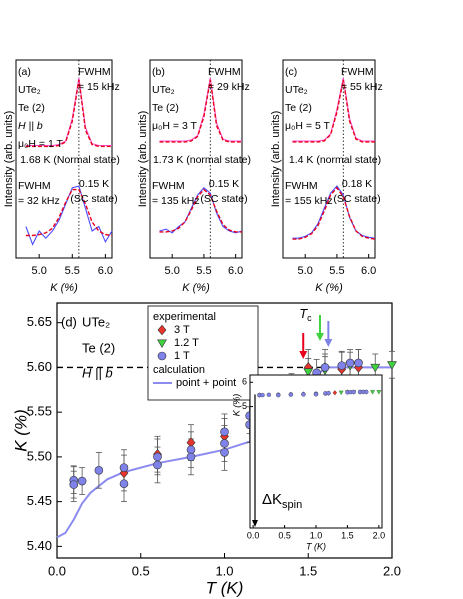 The height and width of the screenshot is (599, 463). I want to click on annotation: (c), so click(291, 72).